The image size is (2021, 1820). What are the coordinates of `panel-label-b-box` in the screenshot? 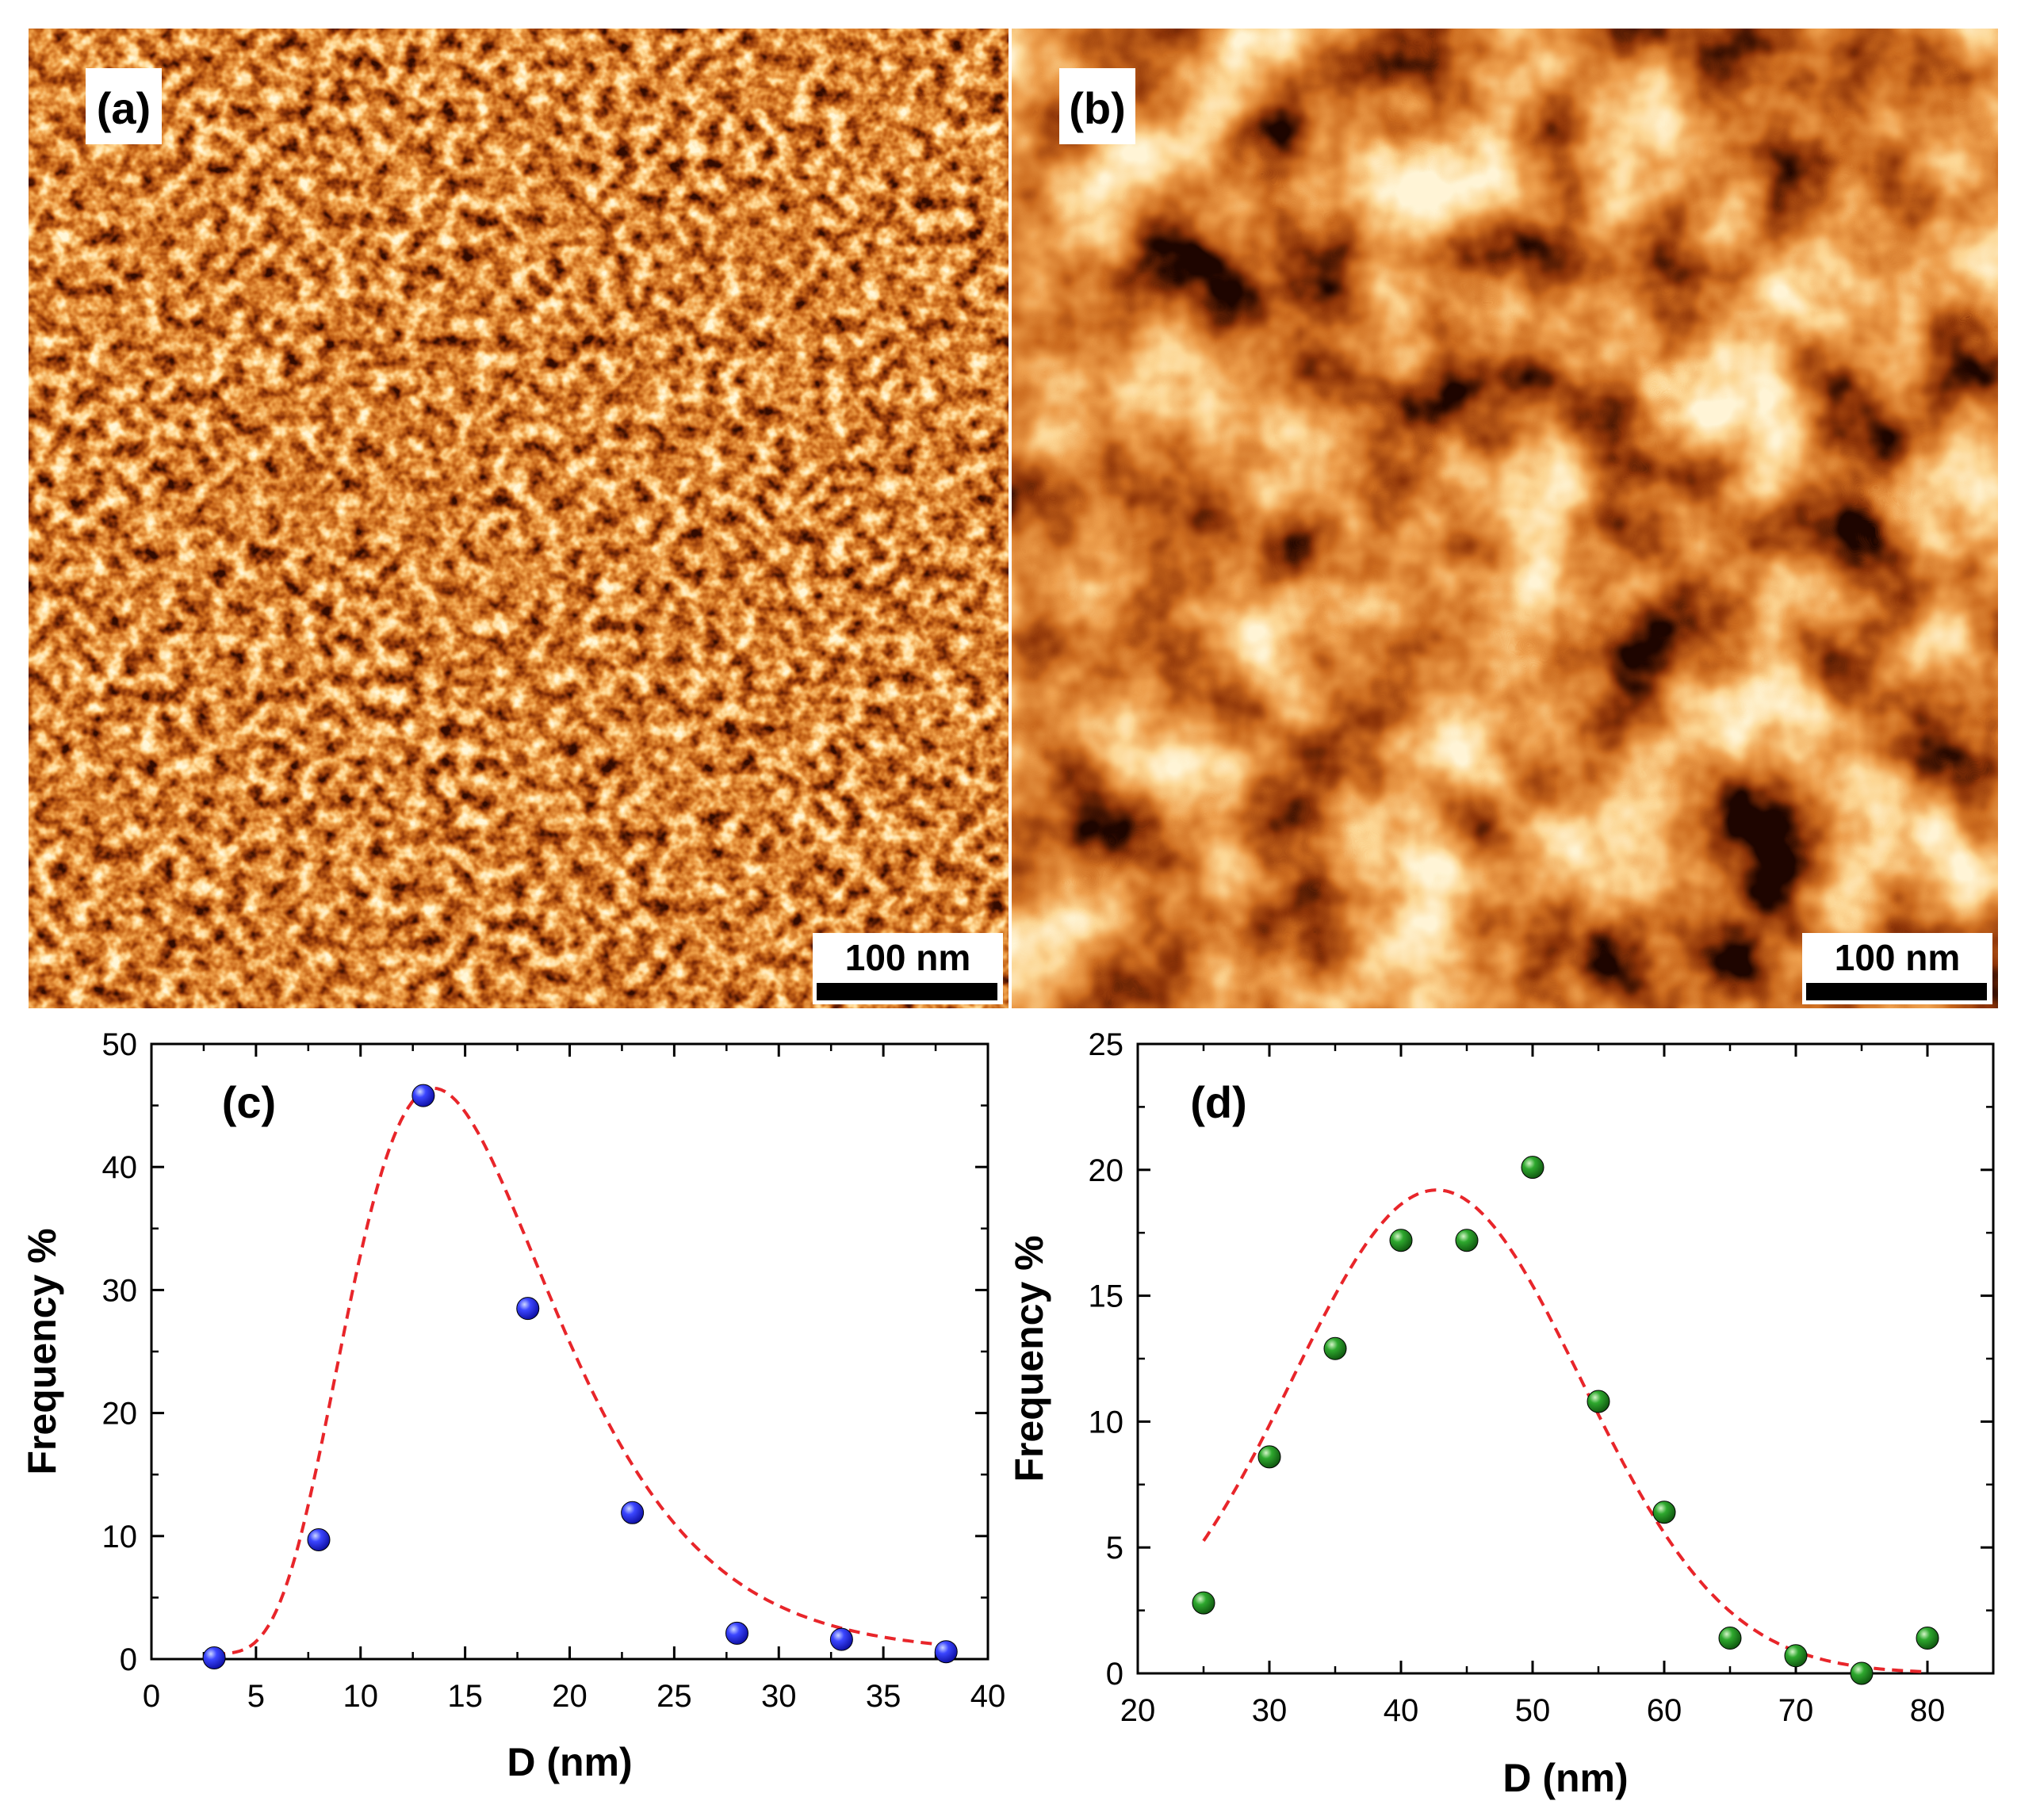 It's located at (1097, 106).